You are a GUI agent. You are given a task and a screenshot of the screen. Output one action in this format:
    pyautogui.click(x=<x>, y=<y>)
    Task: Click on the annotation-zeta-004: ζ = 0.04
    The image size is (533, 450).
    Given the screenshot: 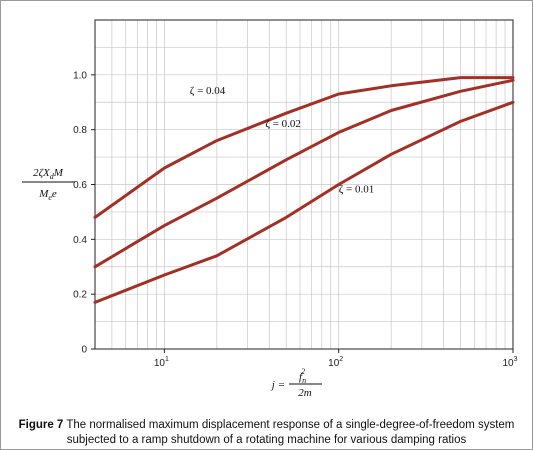 What is the action you would take?
    pyautogui.click(x=208, y=91)
    